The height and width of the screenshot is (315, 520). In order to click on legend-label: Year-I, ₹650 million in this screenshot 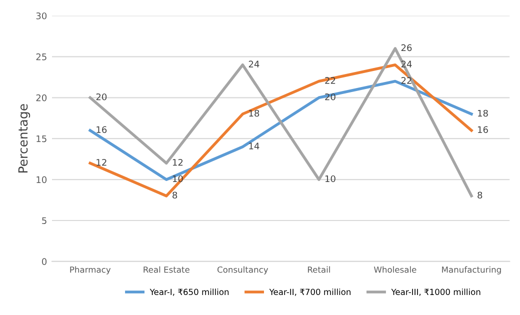, I will do `click(189, 292)`.